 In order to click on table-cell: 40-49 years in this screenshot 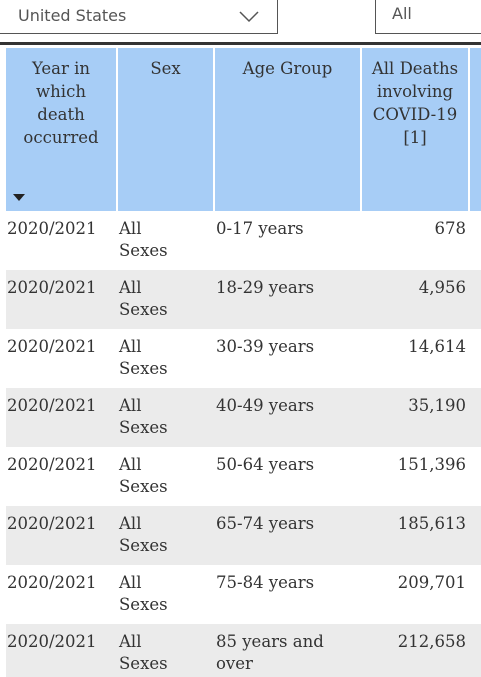, I will do `click(265, 405)`.